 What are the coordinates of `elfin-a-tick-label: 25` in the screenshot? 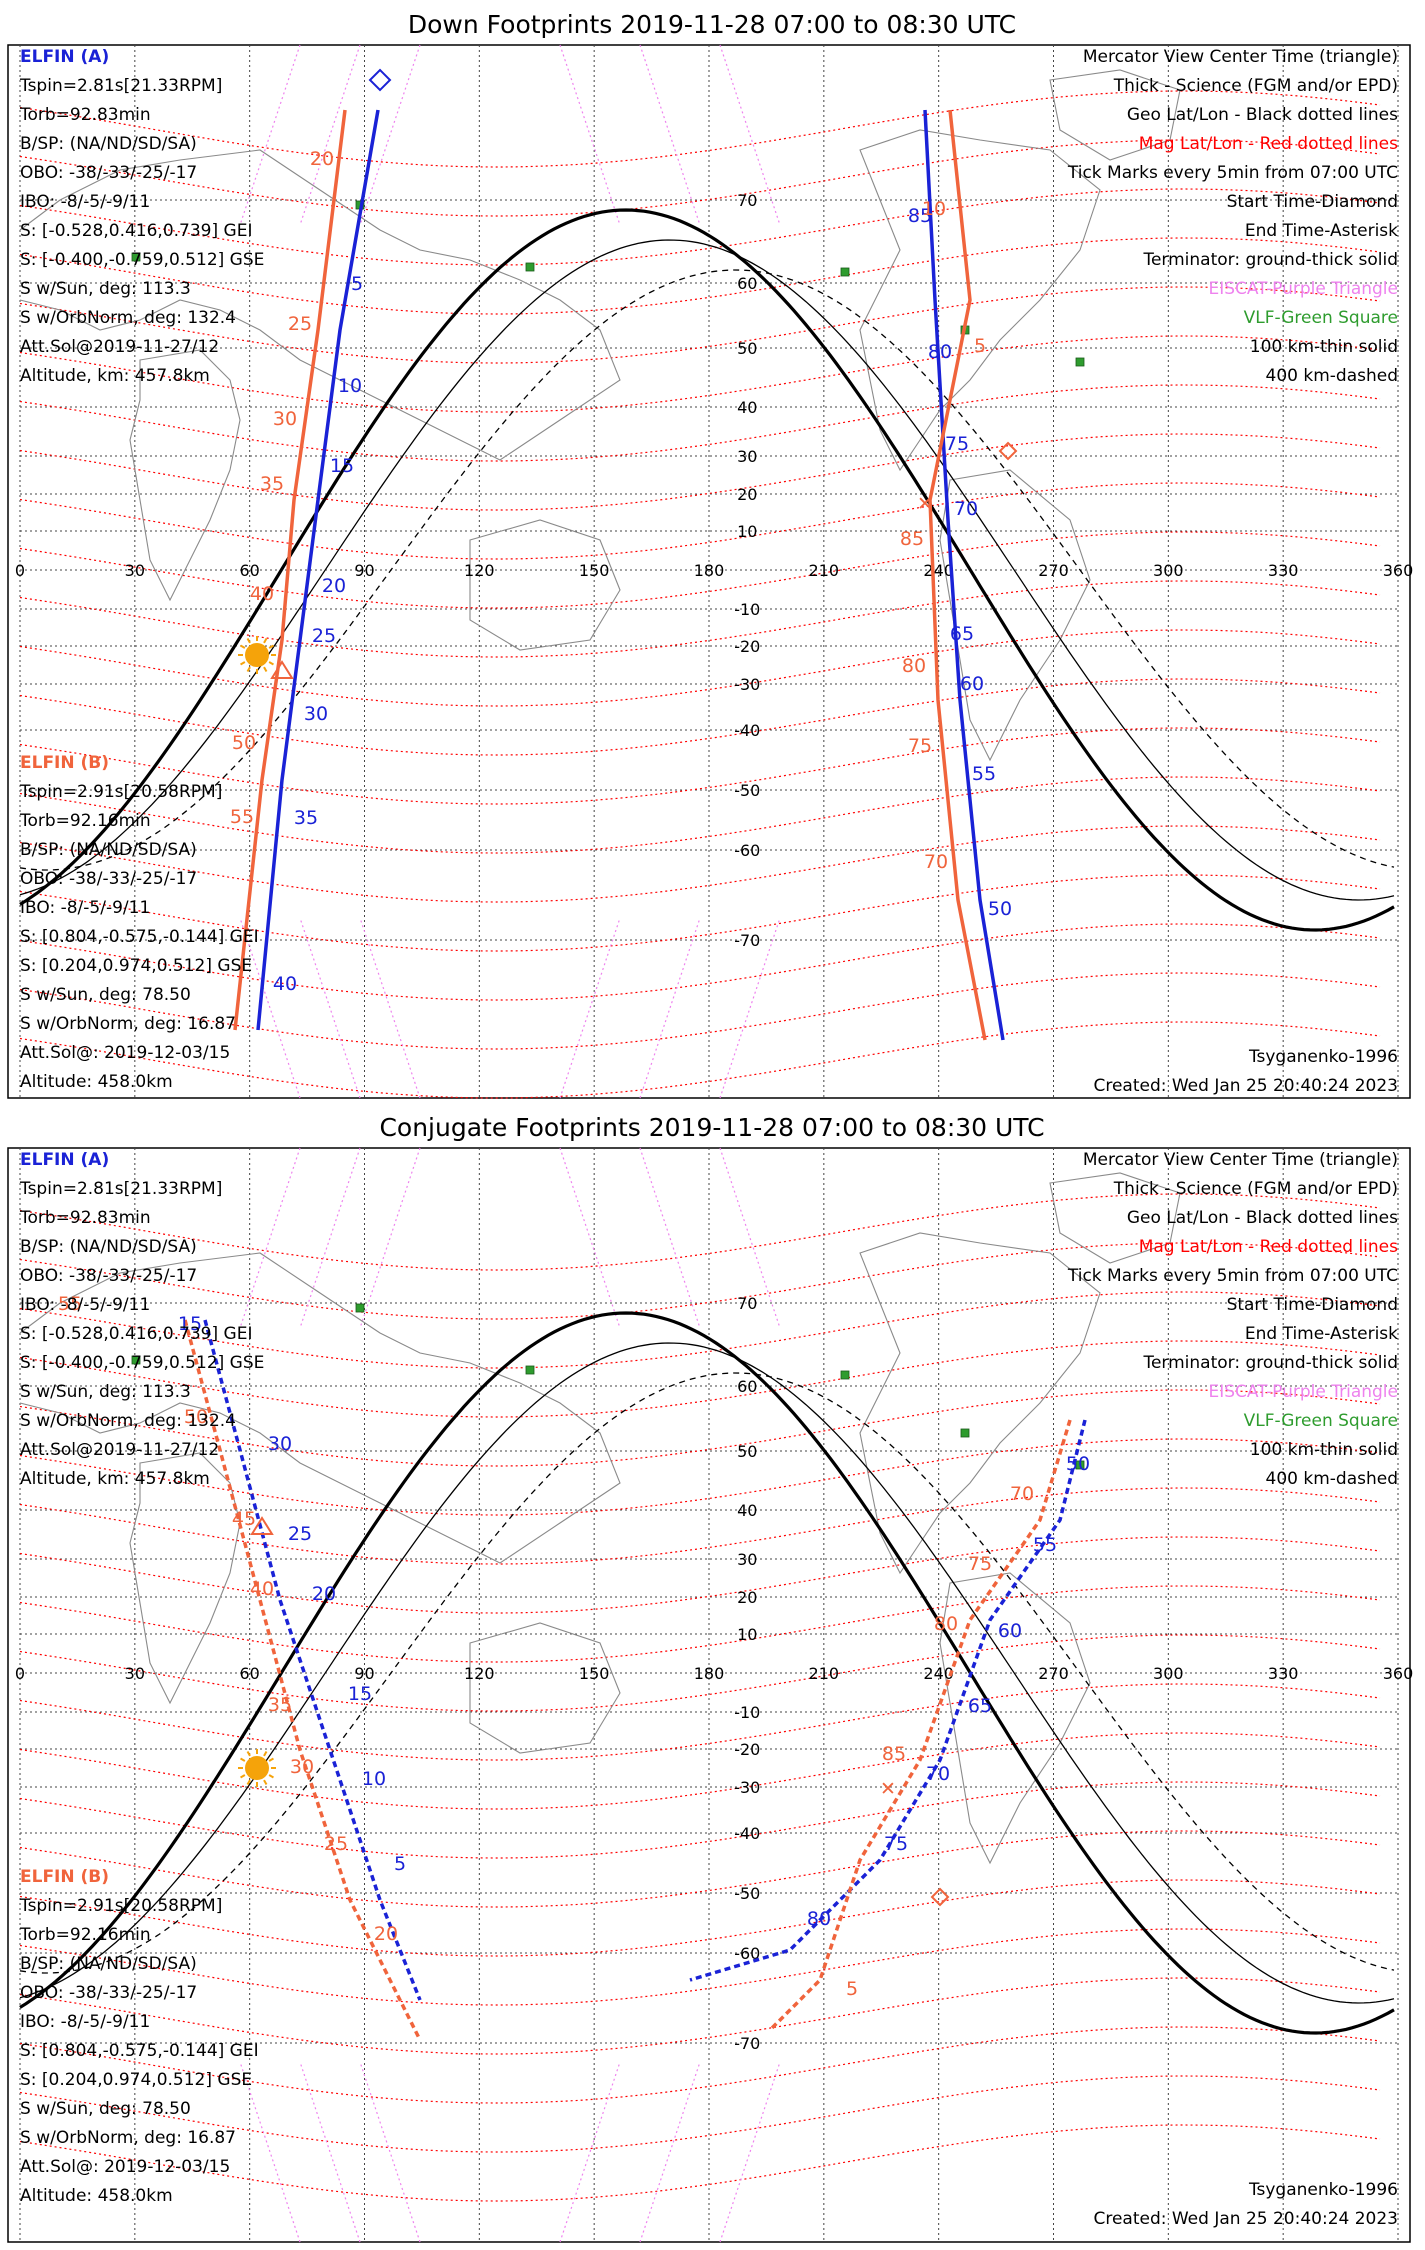 It's located at (300, 1534).